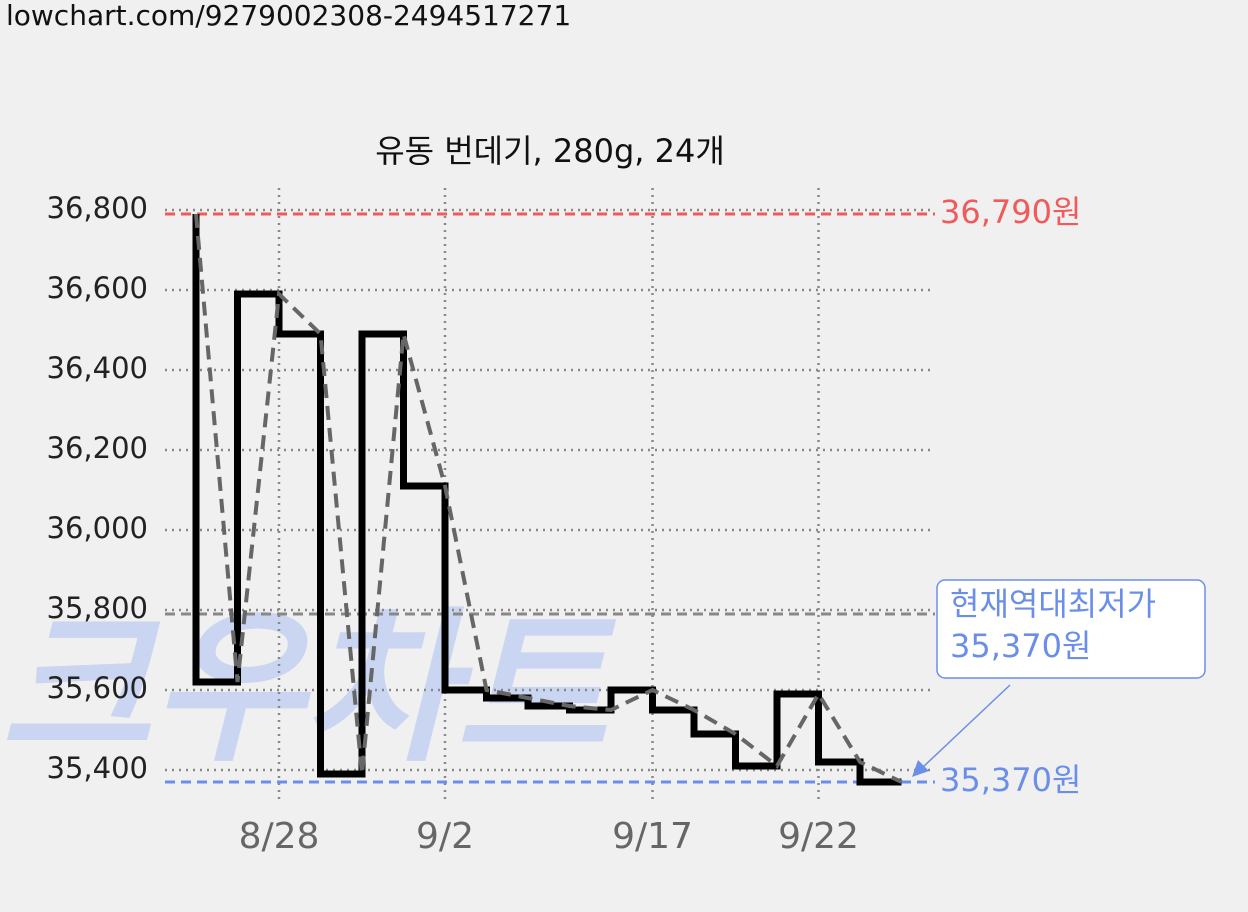 This screenshot has width=1248, height=912. I want to click on min-line-label: 35,370원, so click(1010, 780).